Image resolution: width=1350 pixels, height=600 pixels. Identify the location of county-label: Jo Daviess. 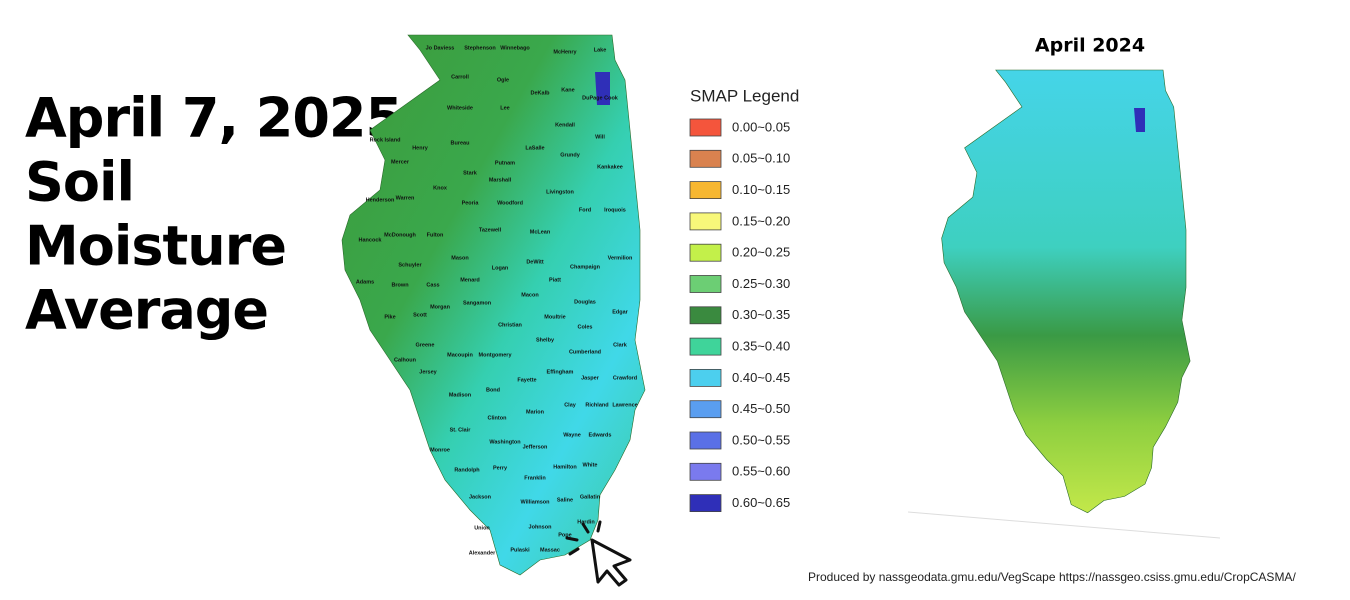
(440, 48).